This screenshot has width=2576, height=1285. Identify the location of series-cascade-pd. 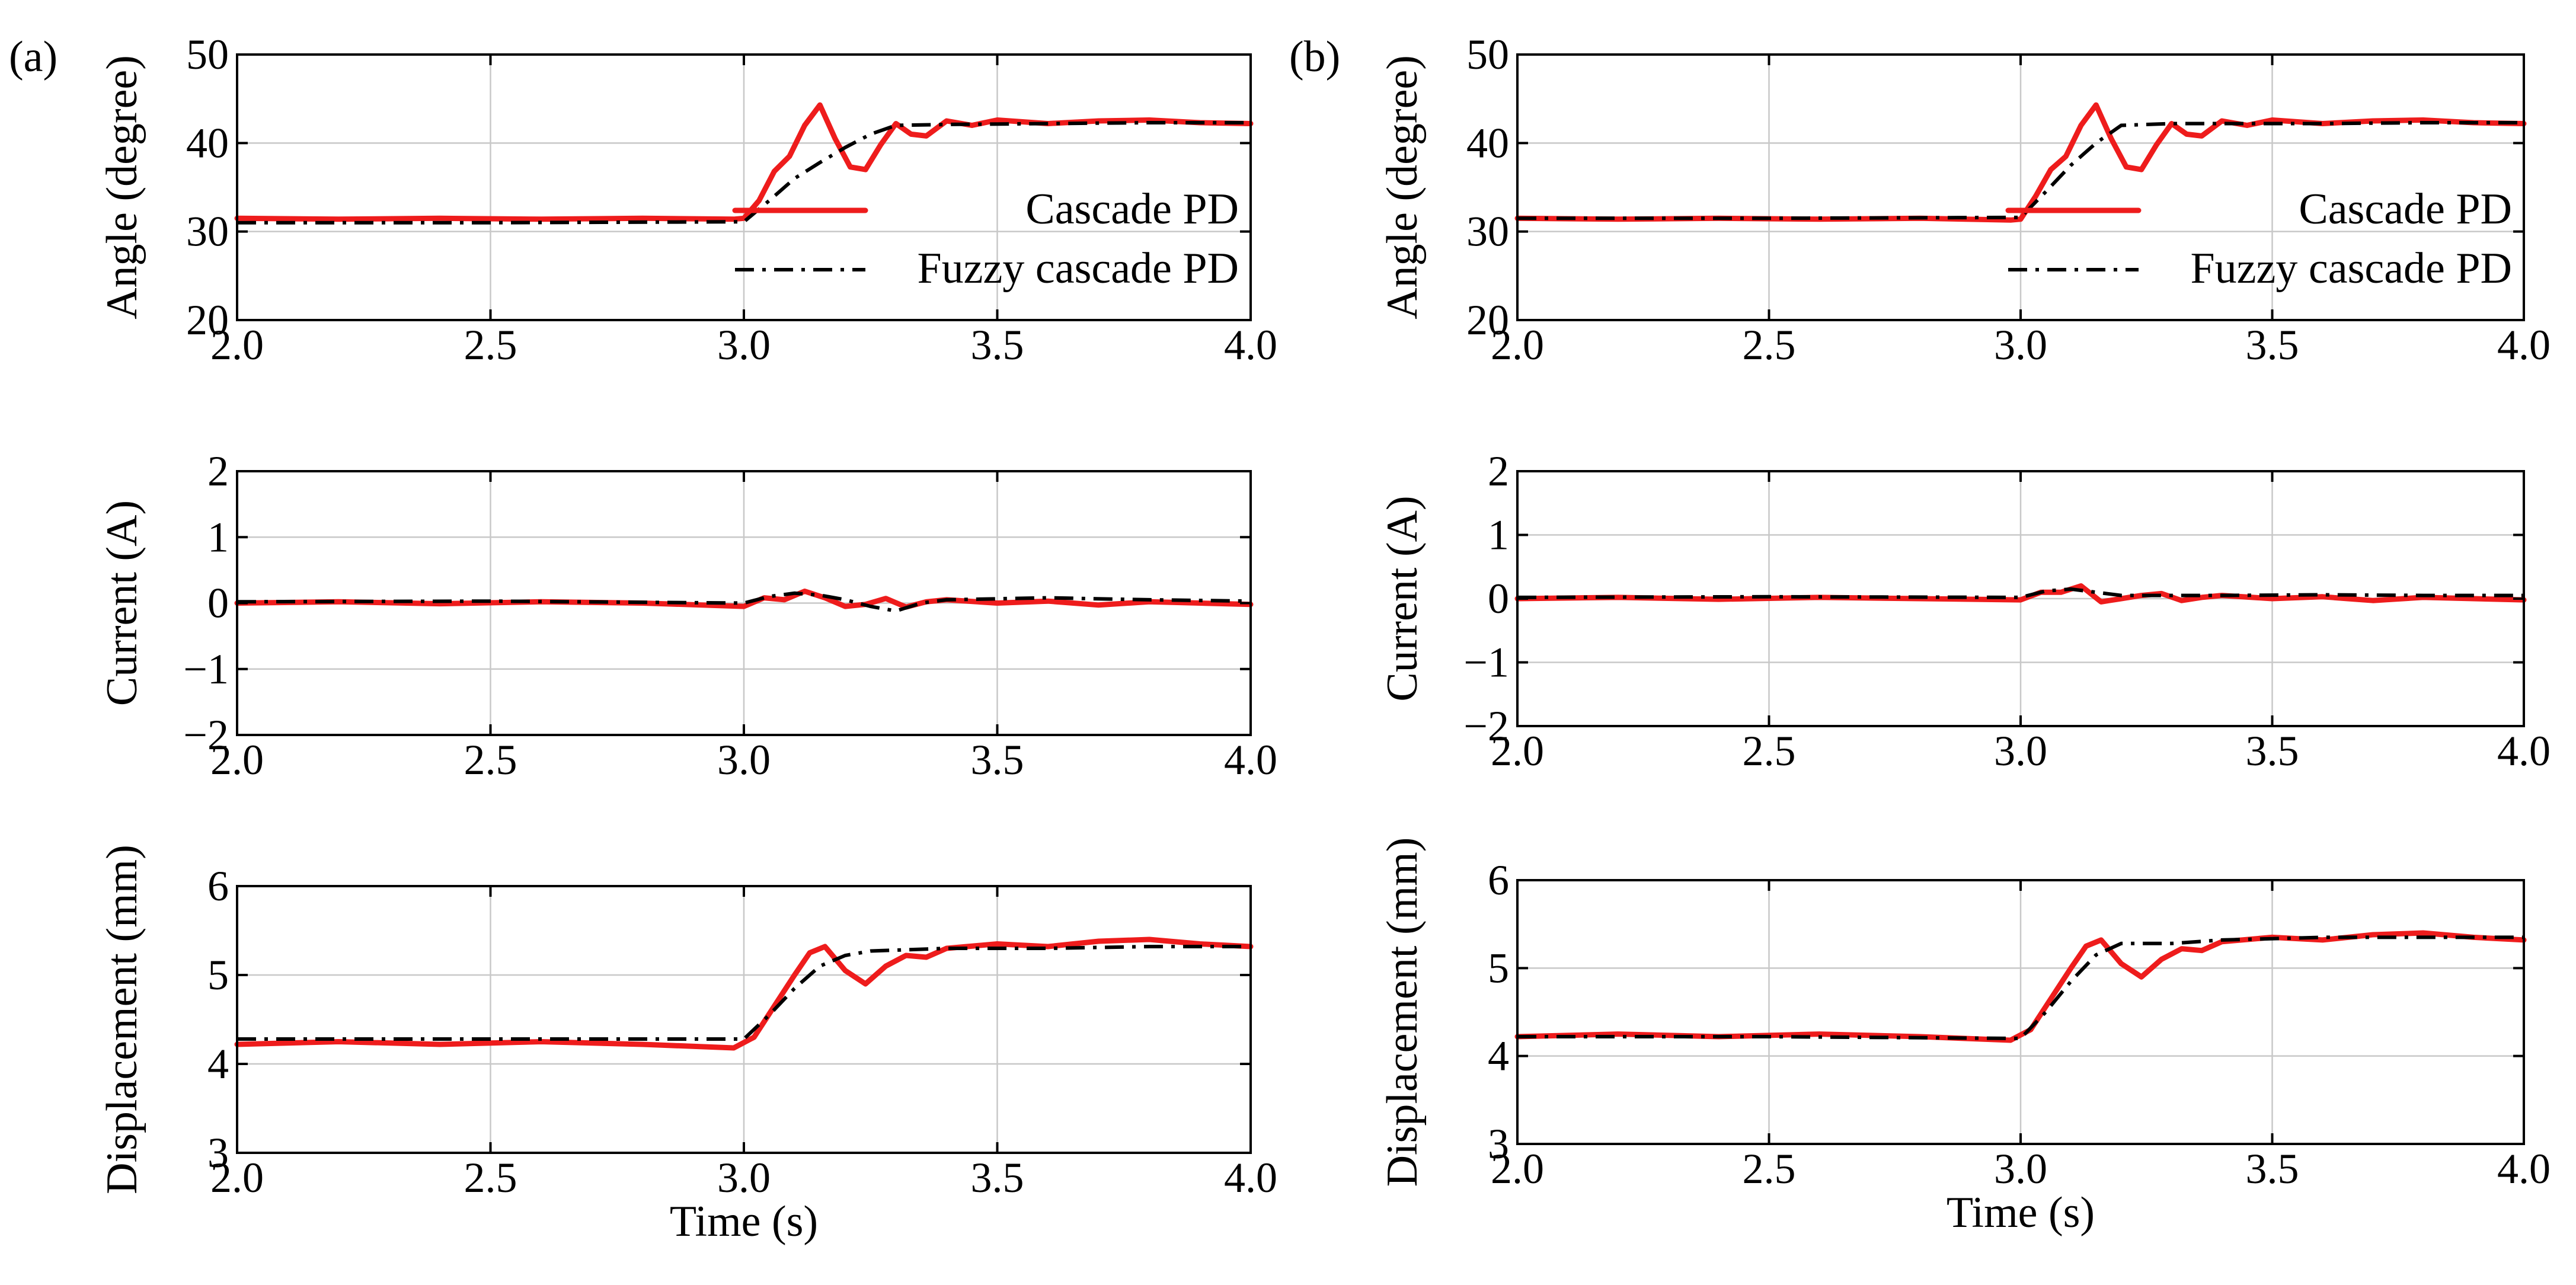
(744, 994).